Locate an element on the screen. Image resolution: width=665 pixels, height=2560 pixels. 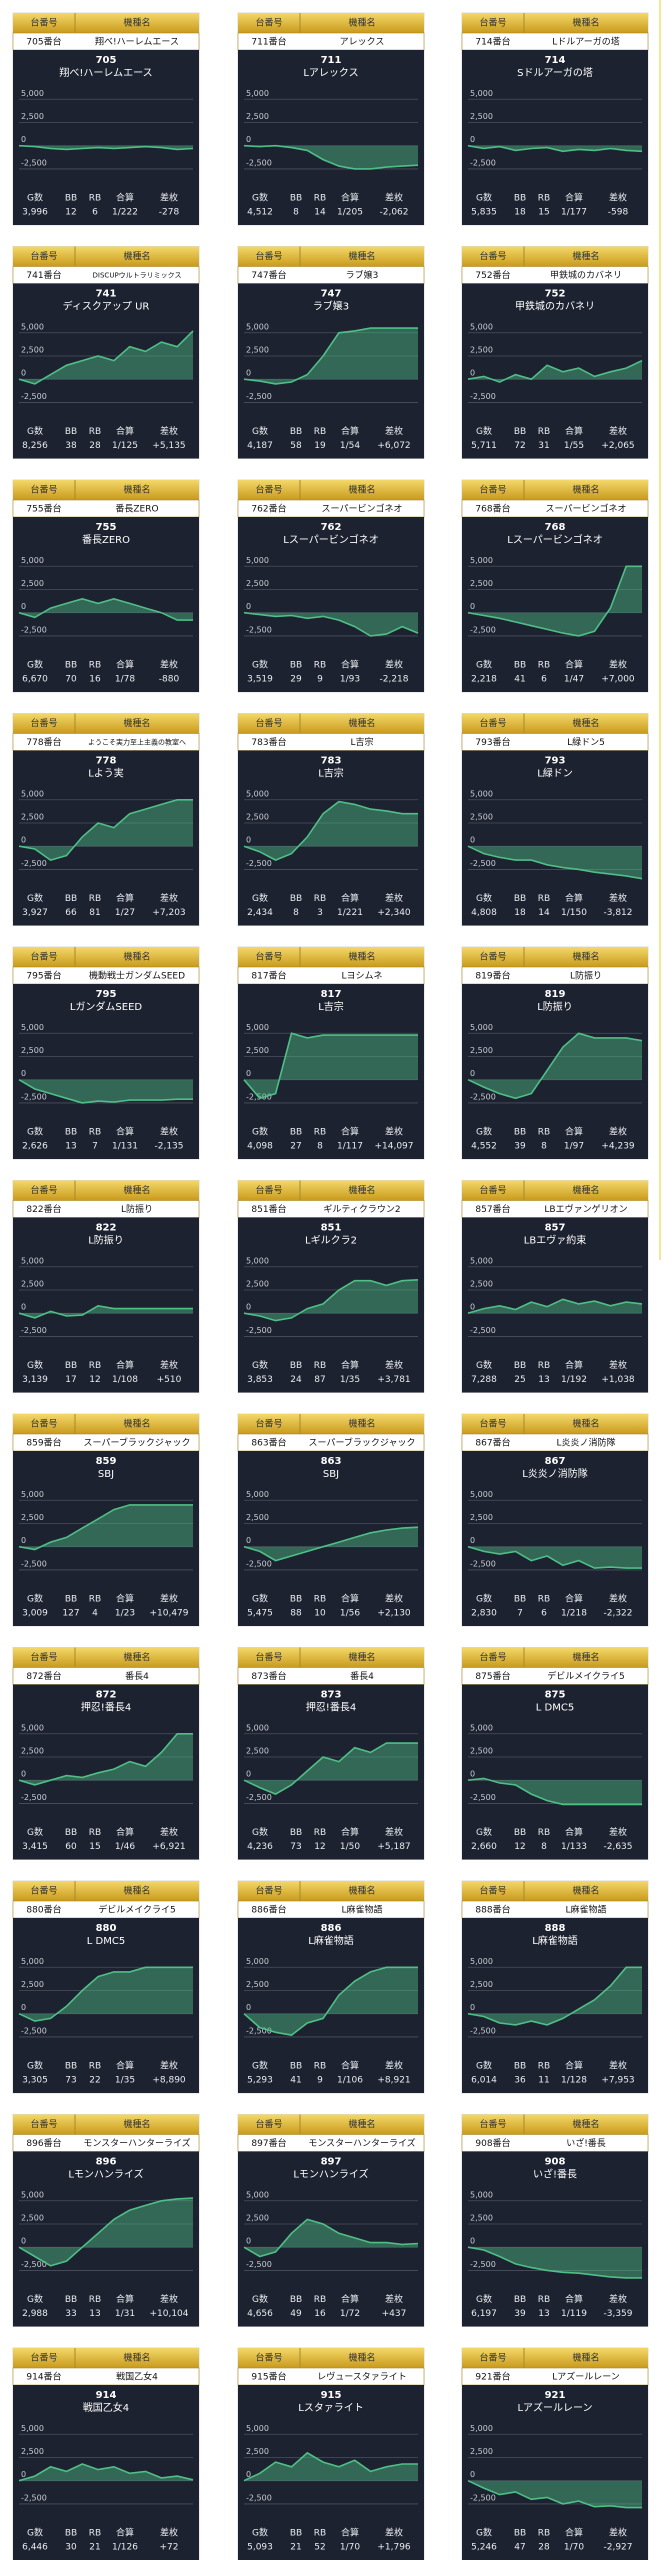
chart-subtitle: Sドルアーガの塔 is located at coordinates (555, 72).